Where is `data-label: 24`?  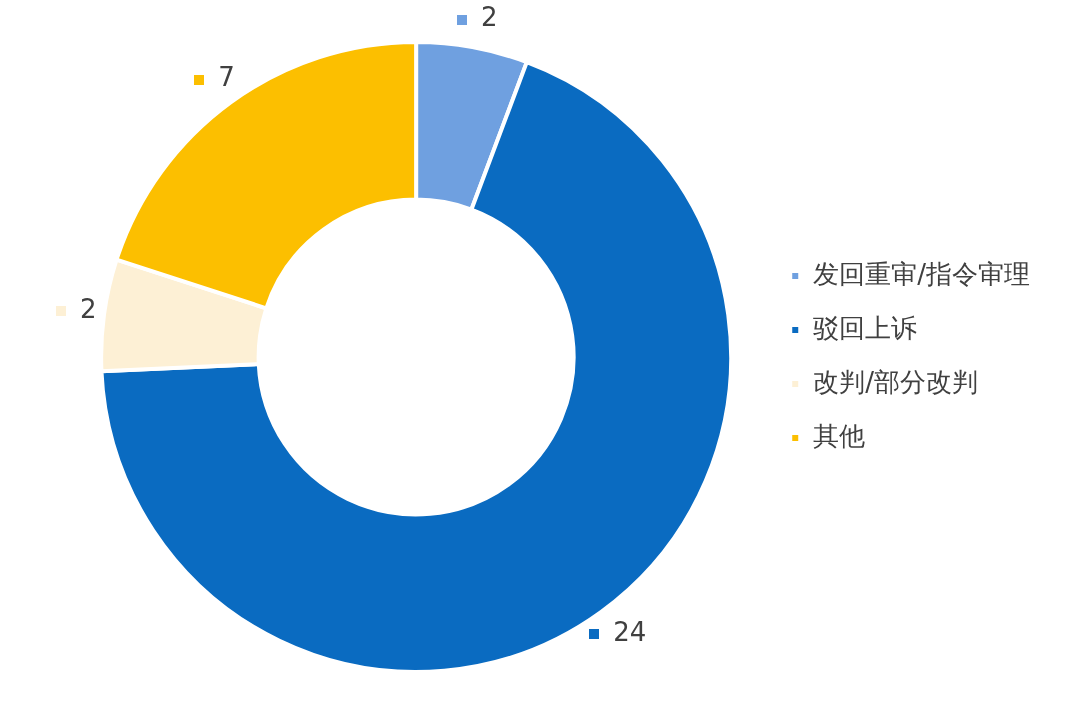
data-label: 24 is located at coordinates (630, 632).